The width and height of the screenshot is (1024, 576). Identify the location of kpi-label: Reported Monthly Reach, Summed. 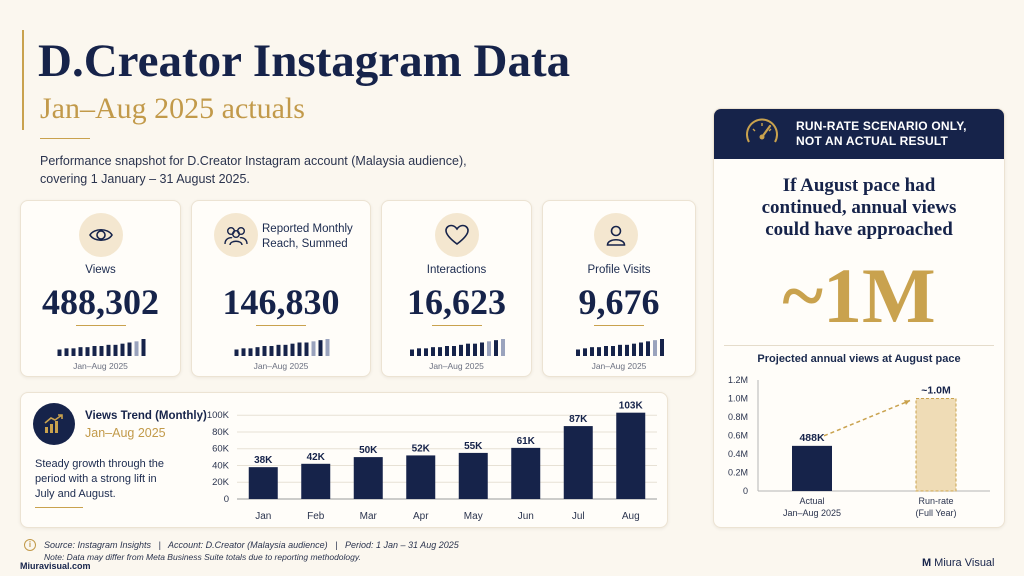
(307, 236).